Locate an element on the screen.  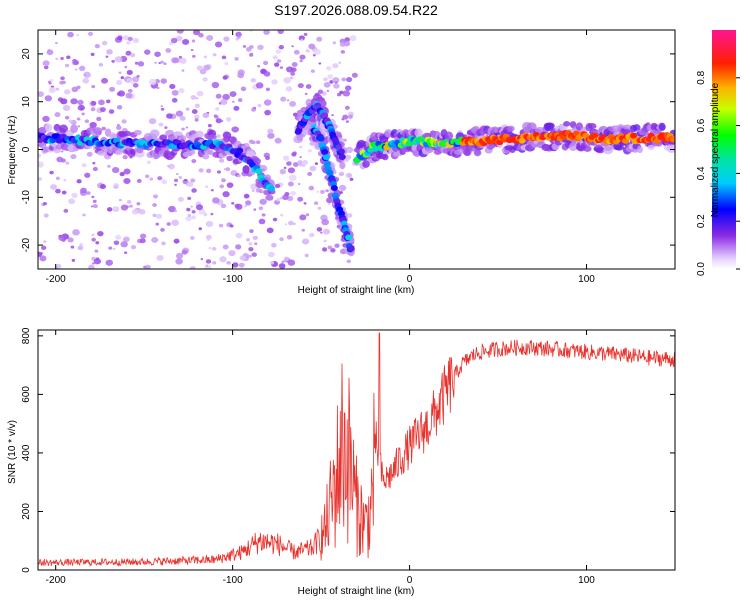
snr-xlabel: Height of straight line (km) is located at coordinates (356, 591).